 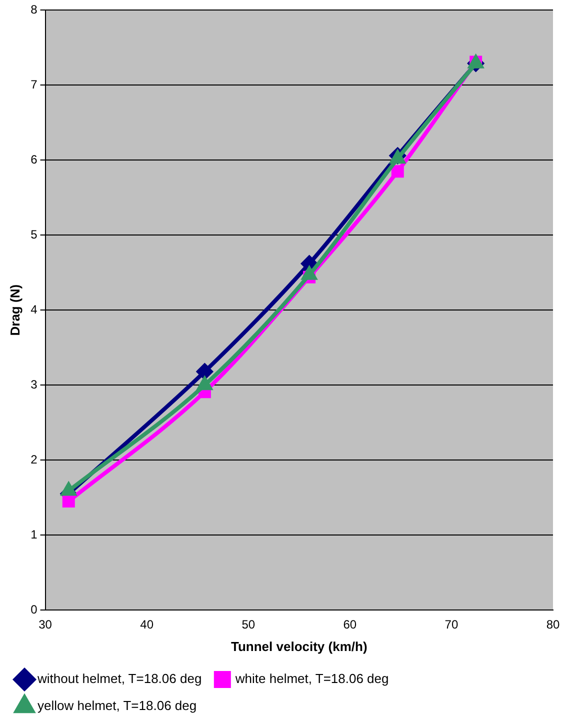 I want to click on x-tick-label: 80, so click(x=553, y=625).